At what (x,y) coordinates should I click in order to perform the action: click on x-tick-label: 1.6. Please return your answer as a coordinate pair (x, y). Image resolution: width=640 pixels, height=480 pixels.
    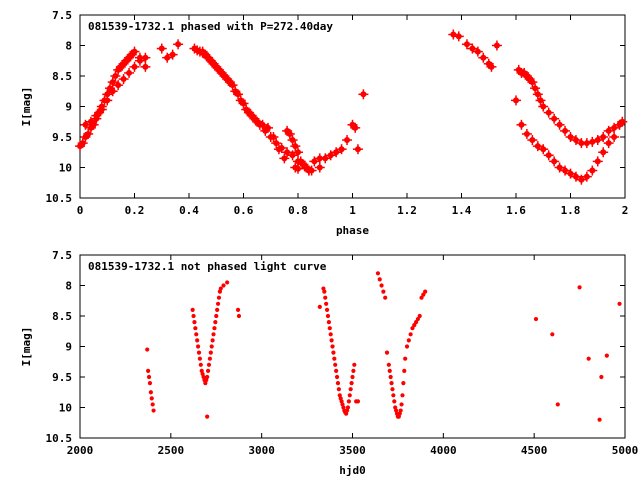
    Looking at the image, I should click on (516, 210).